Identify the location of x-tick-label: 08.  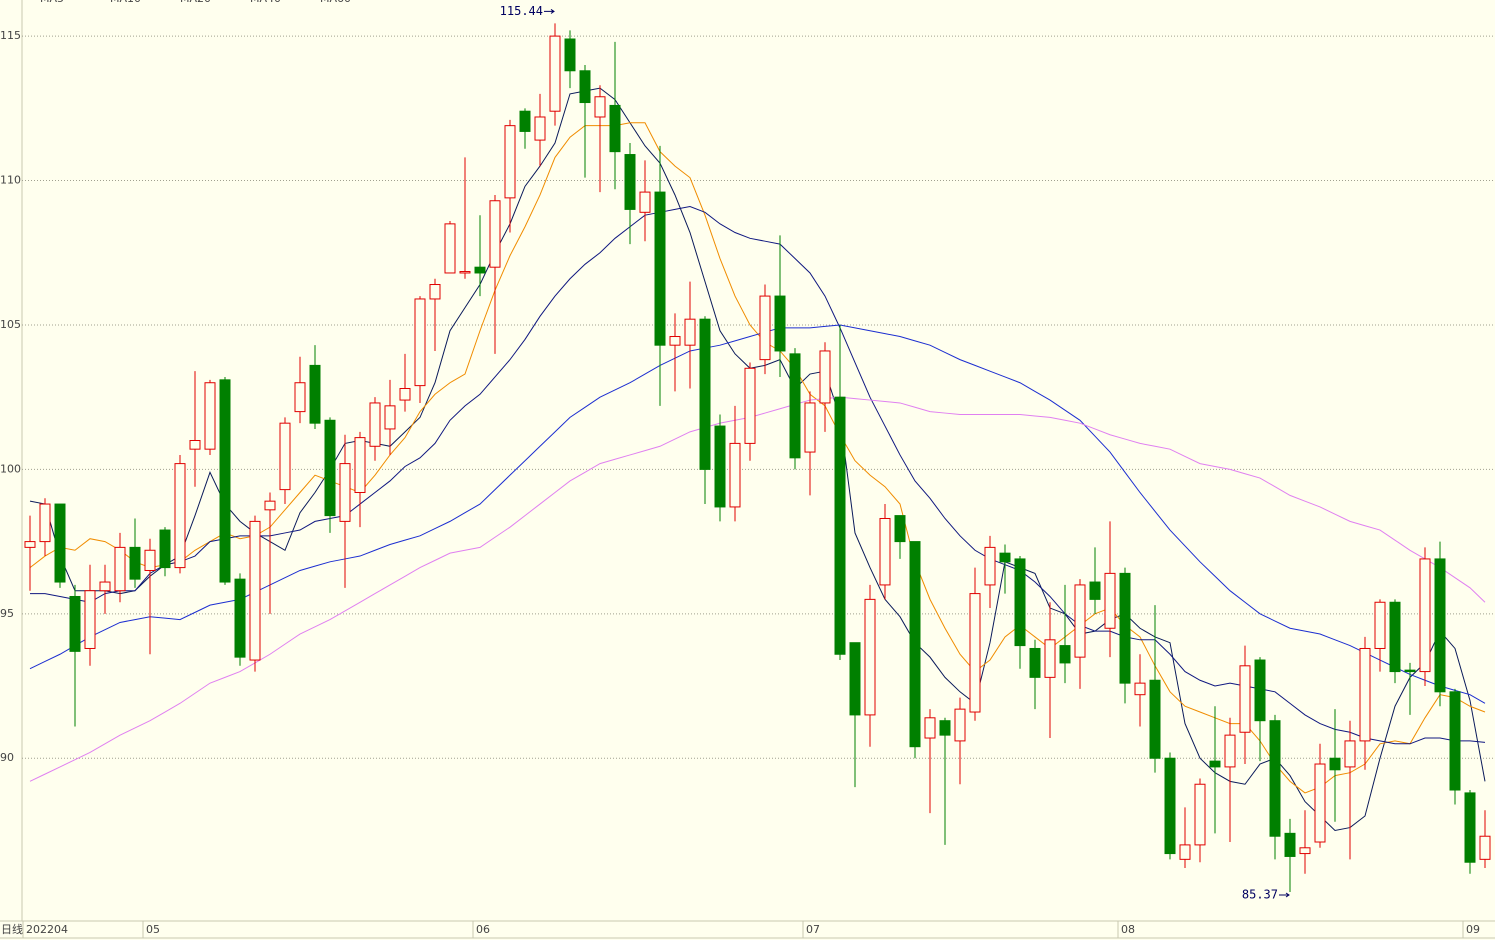
(1128, 929).